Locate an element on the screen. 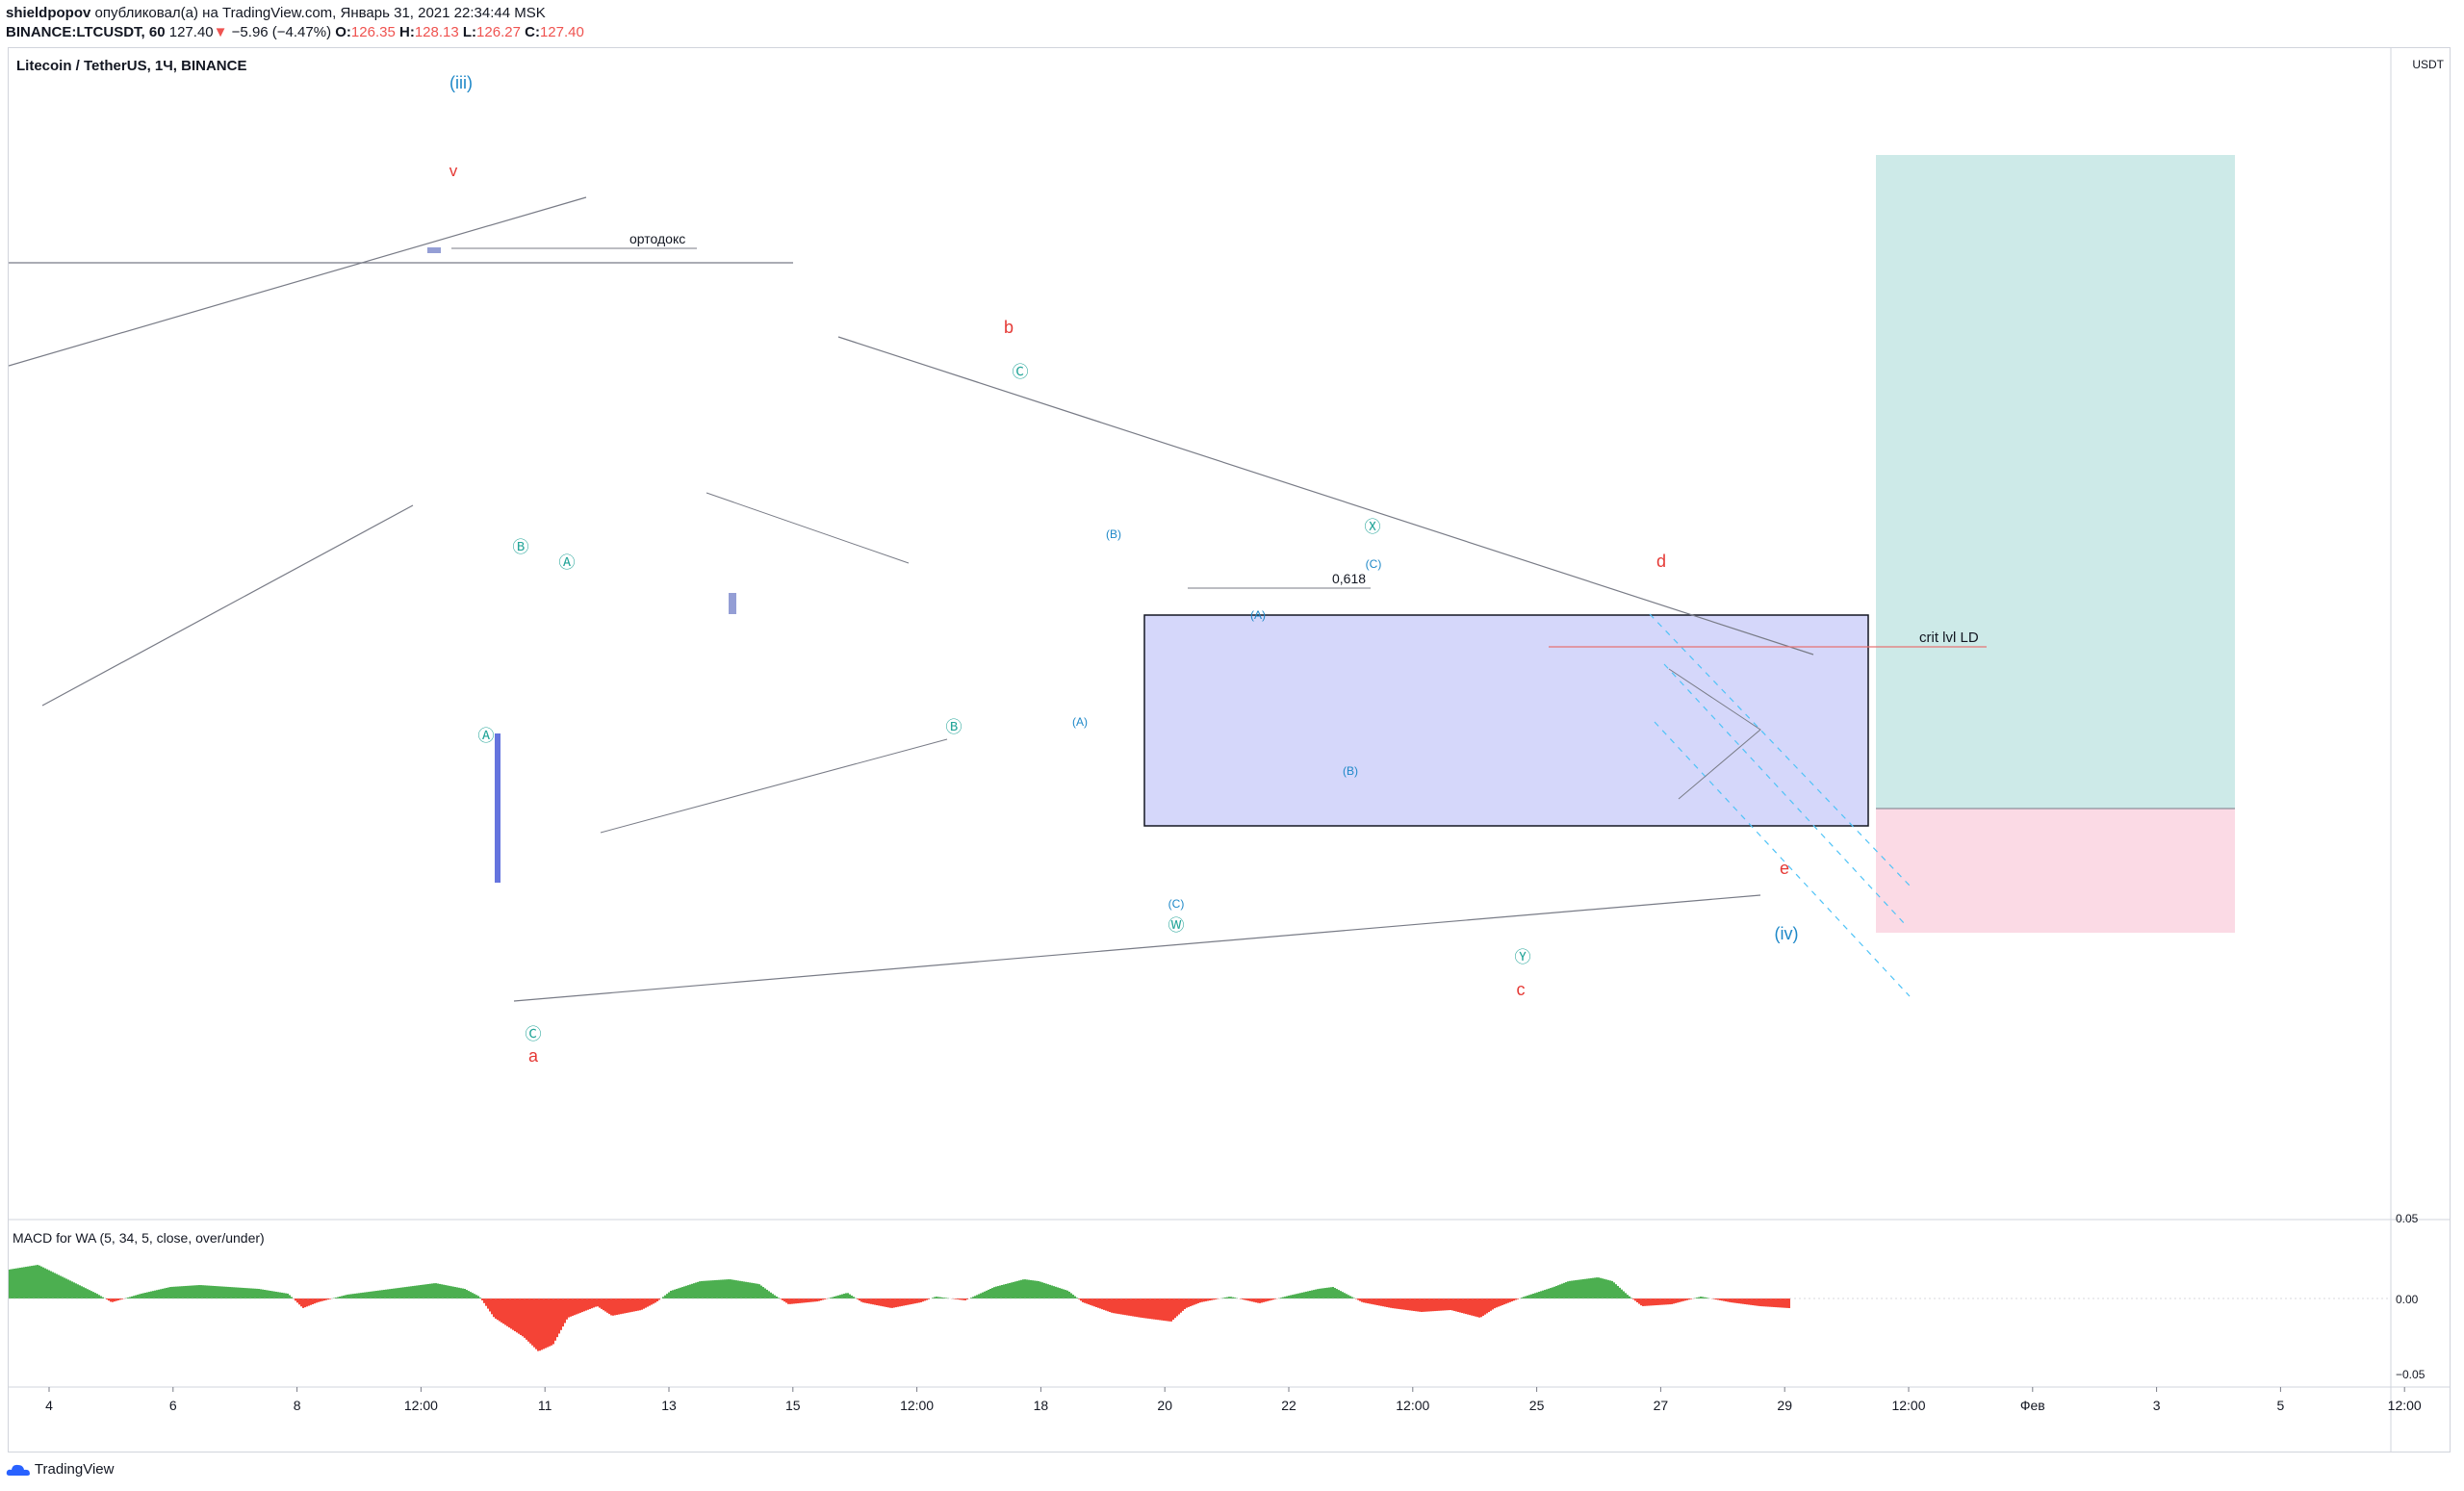 Image resolution: width=2464 pixels, height=1491 pixels. wave-label: Ⓧ is located at coordinates (1373, 527).